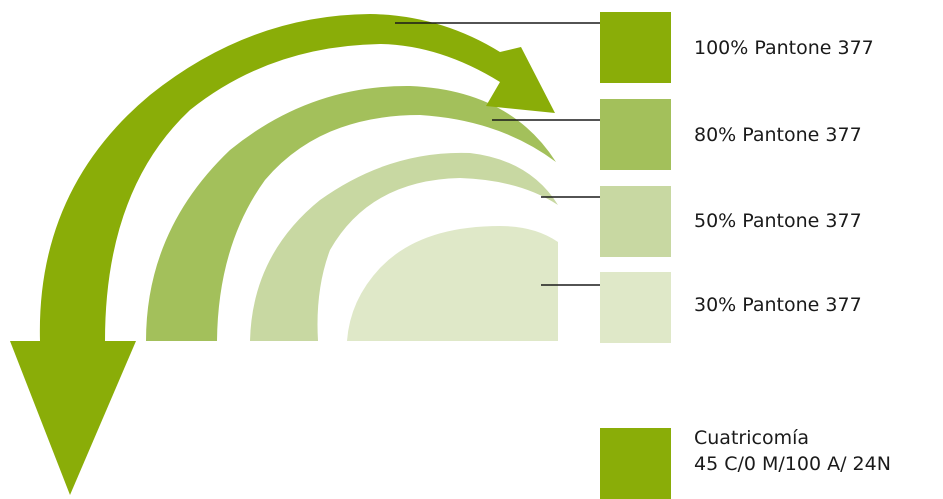 The height and width of the screenshot is (499, 943). What do you see at coordinates (635, 47) in the screenshot?
I see `swatch-100-percent` at bounding box center [635, 47].